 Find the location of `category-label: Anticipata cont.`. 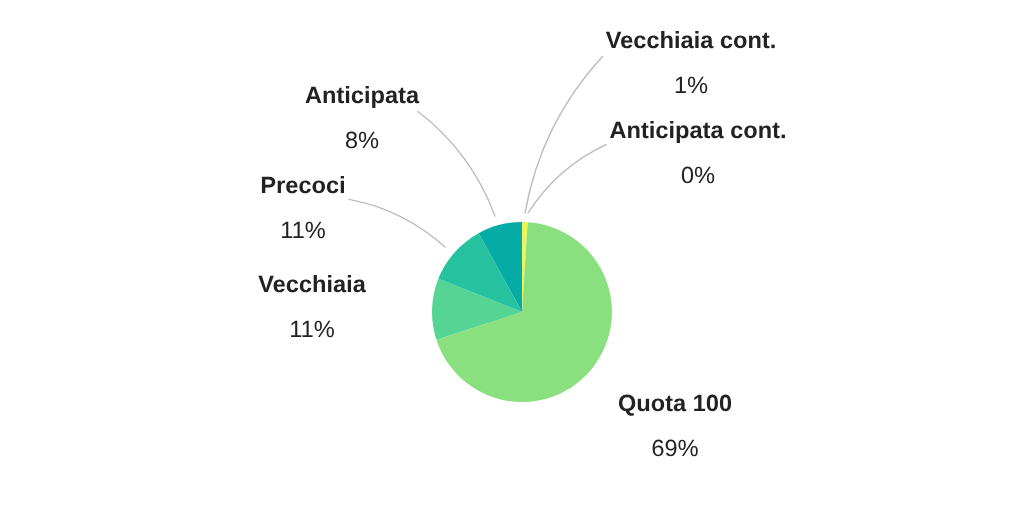

category-label: Anticipata cont. is located at coordinates (697, 132).